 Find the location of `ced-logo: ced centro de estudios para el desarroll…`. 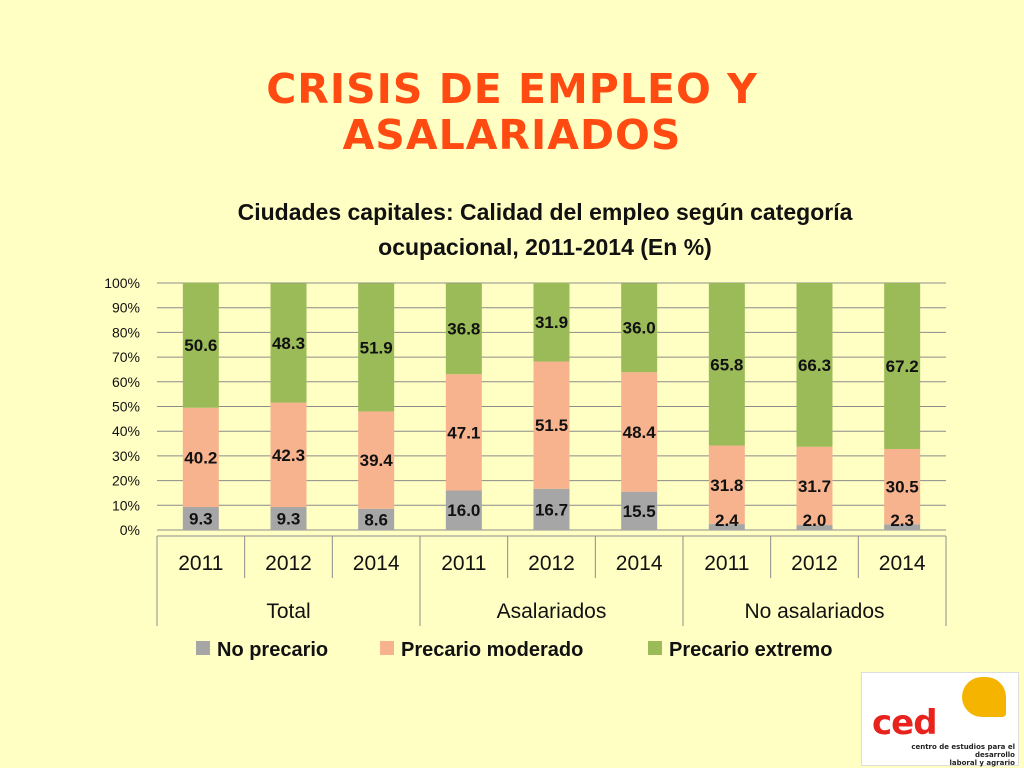

ced-logo: ced centro de estudios para el desarroll… is located at coordinates (940, 719).